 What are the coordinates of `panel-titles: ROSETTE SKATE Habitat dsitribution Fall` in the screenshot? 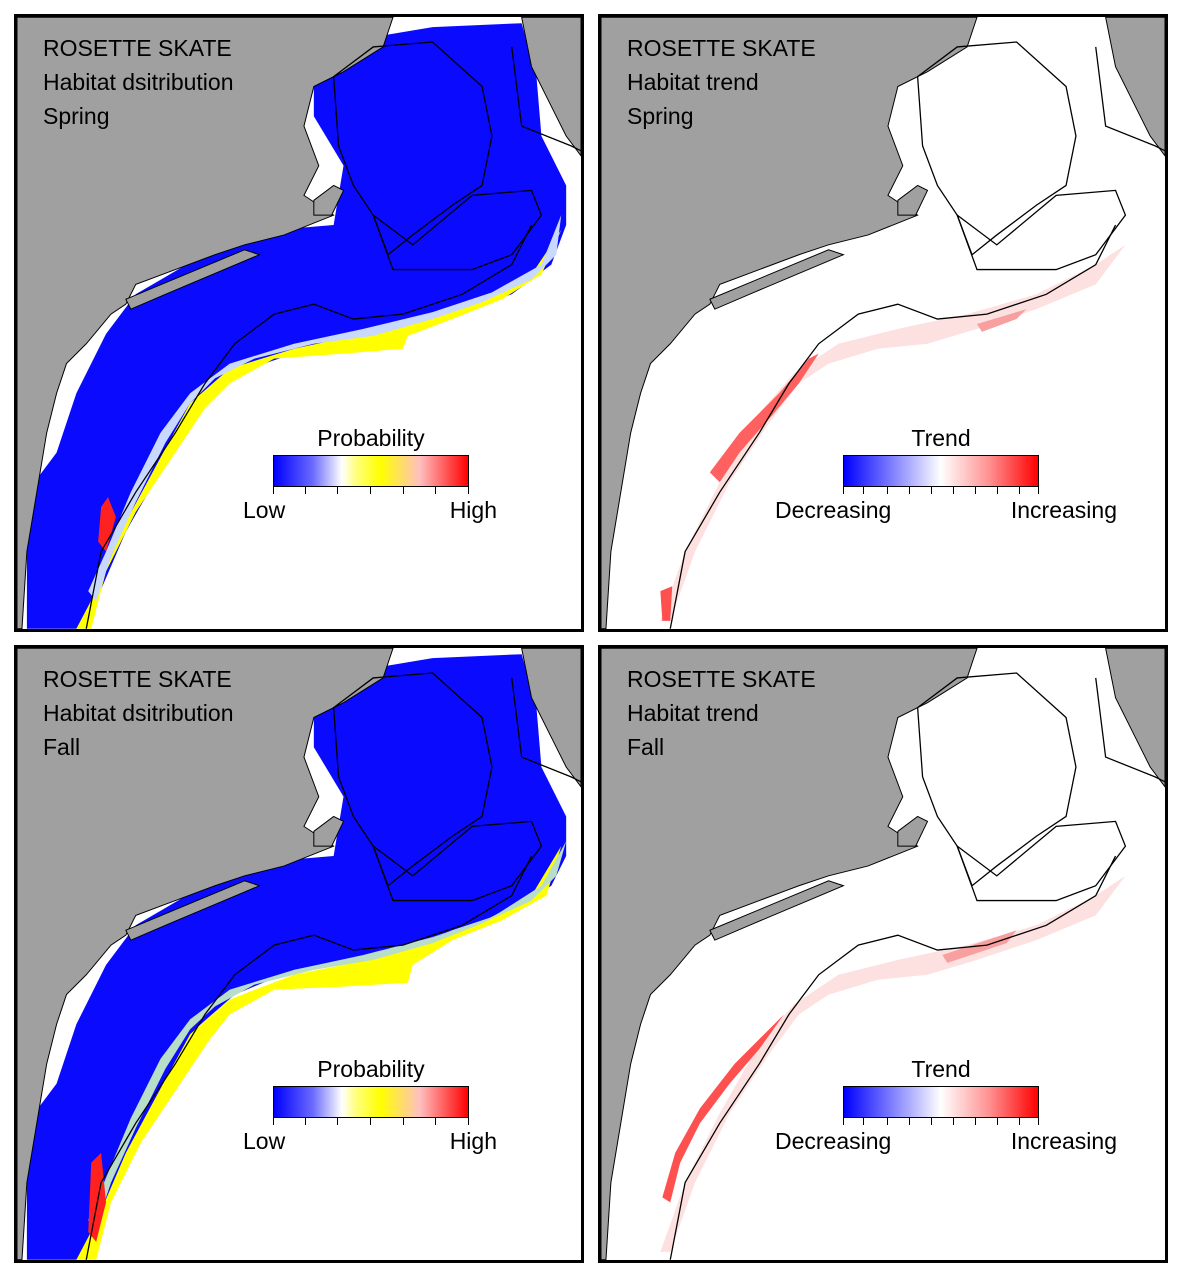 It's located at (138, 713).